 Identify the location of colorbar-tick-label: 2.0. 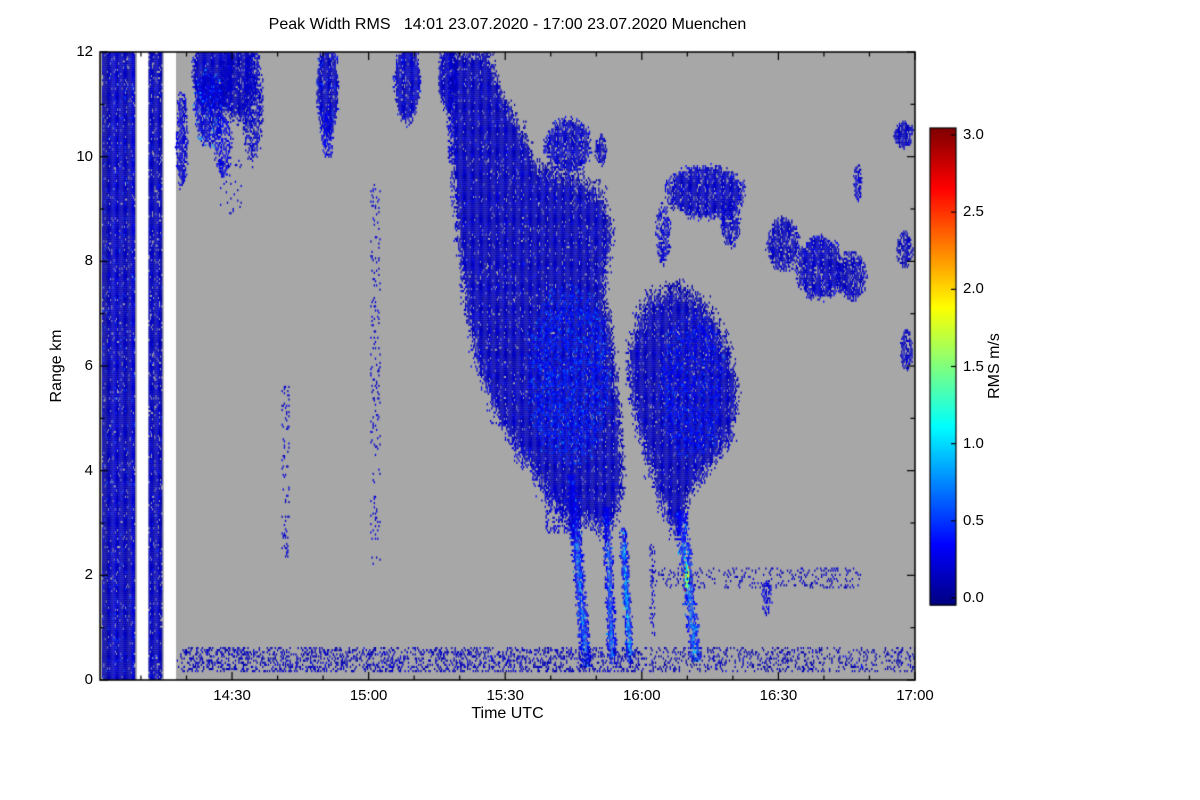
(973, 289).